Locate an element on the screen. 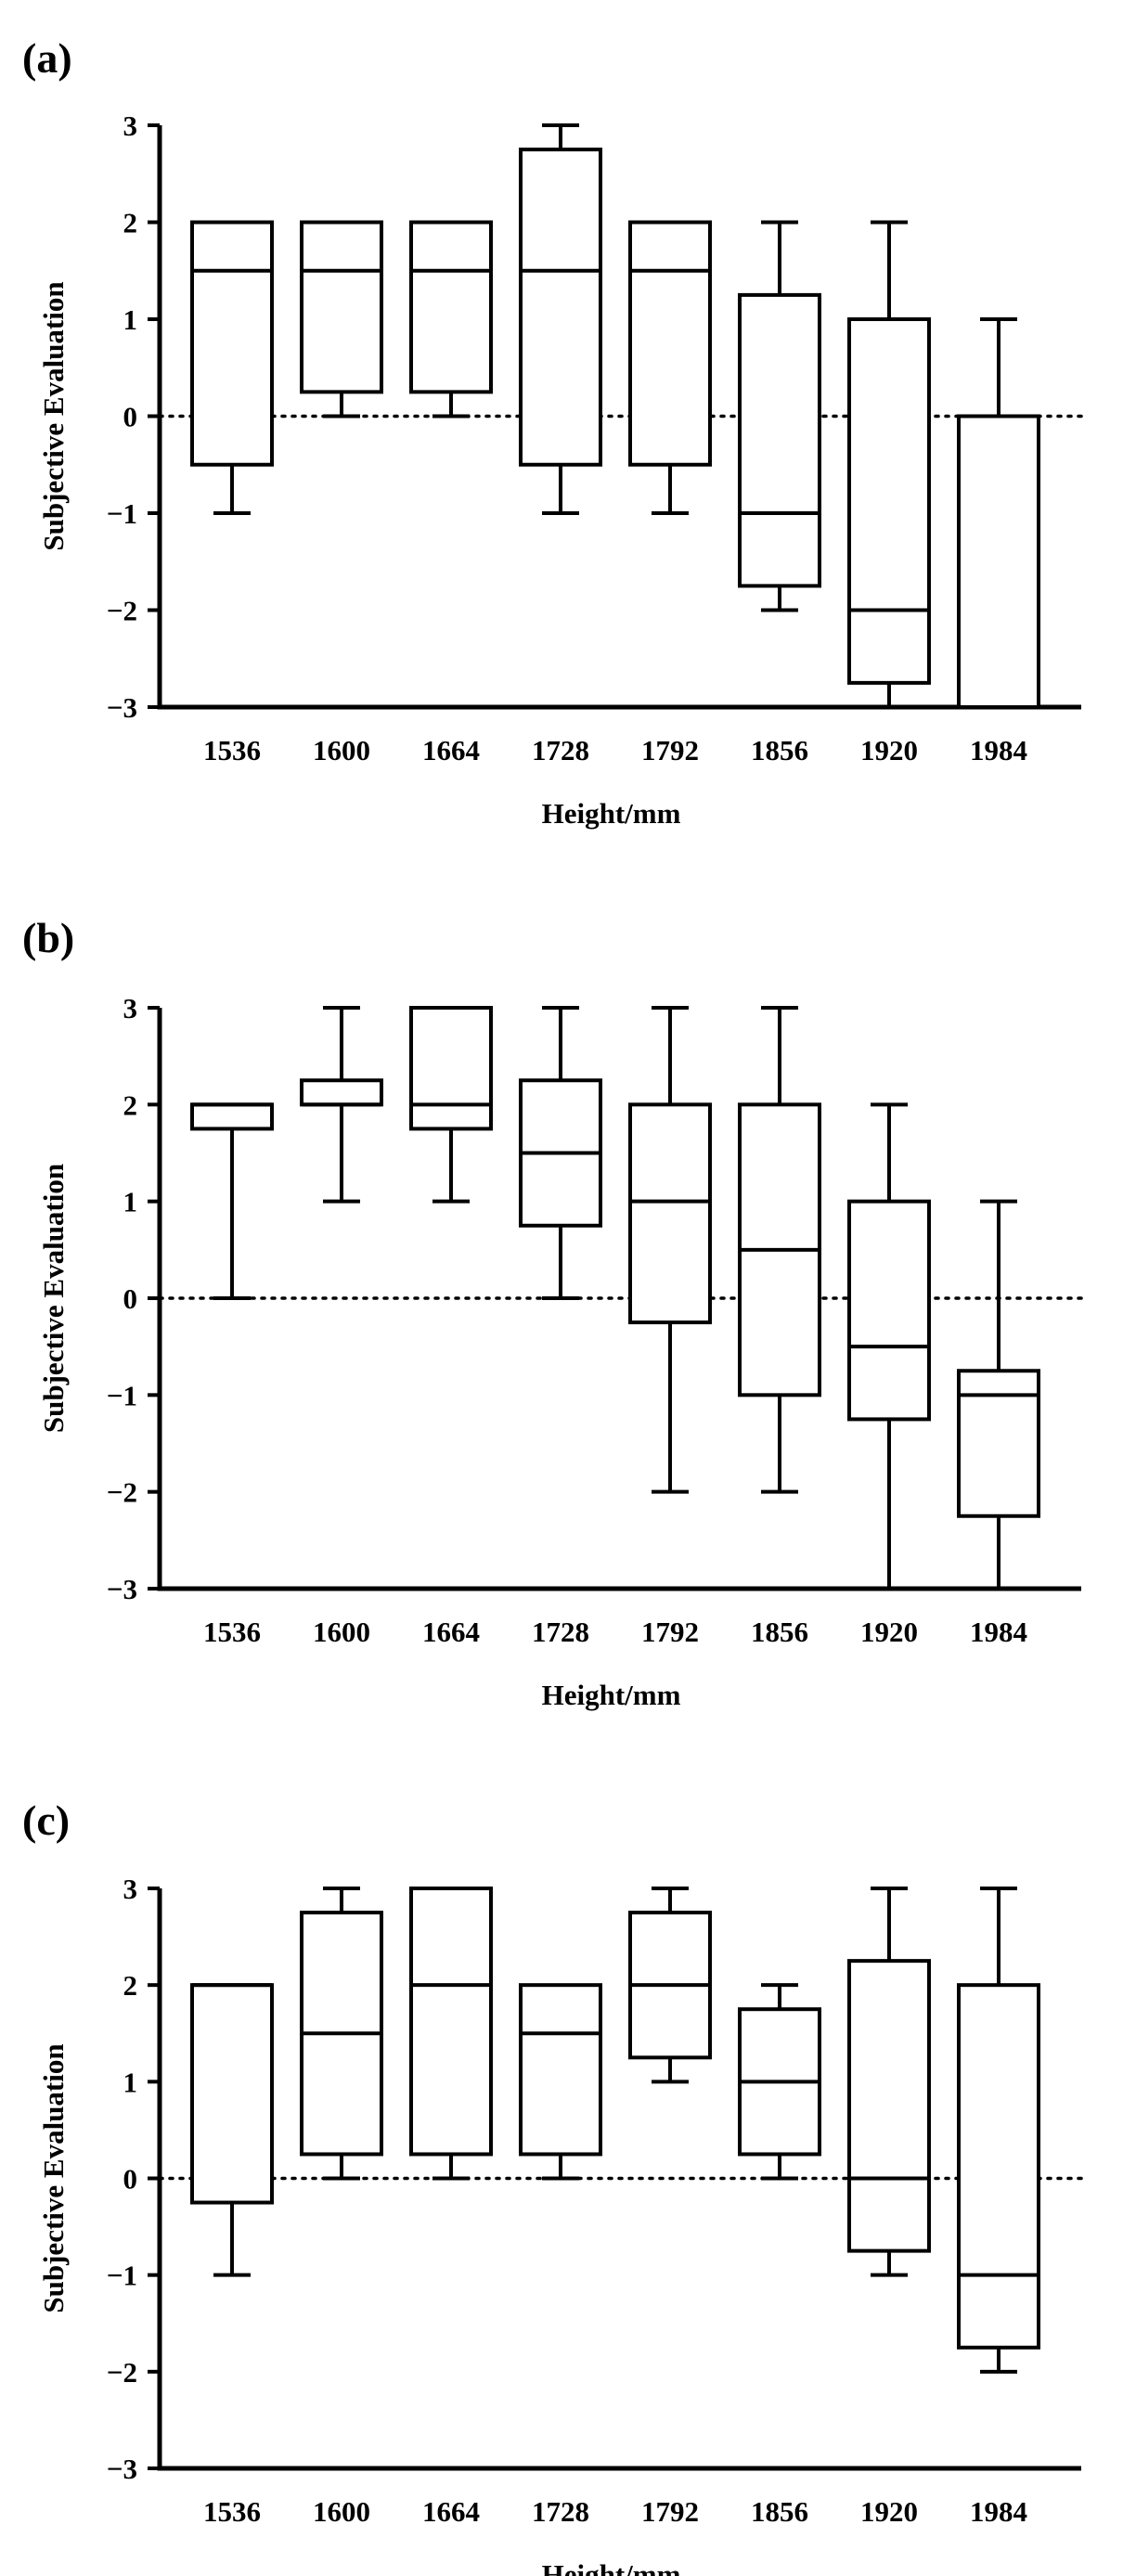 The height and width of the screenshot is (2576, 1136). panel-label: (a) is located at coordinates (47, 58).